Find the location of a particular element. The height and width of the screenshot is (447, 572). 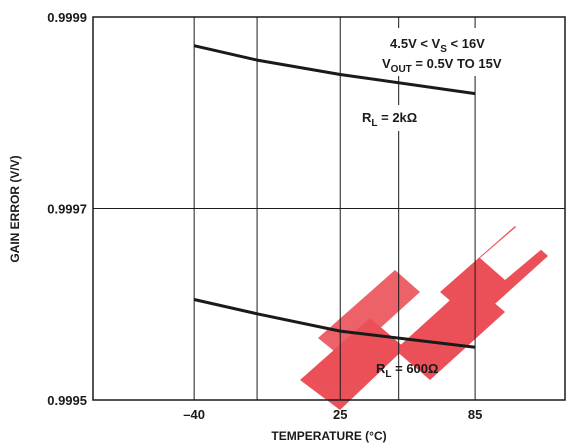

series-label-2k: RL = 2kΩ is located at coordinates (389, 119).